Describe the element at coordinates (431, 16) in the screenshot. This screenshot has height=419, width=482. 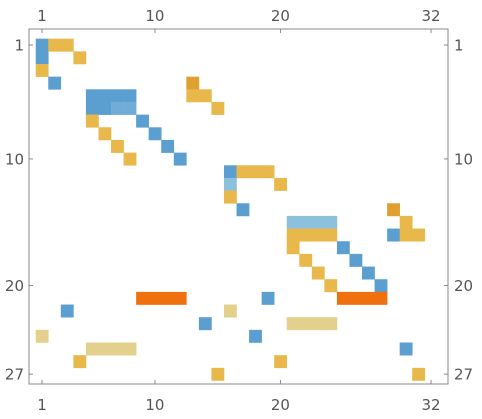
I see `x-tick-label-top: 32` at that location.